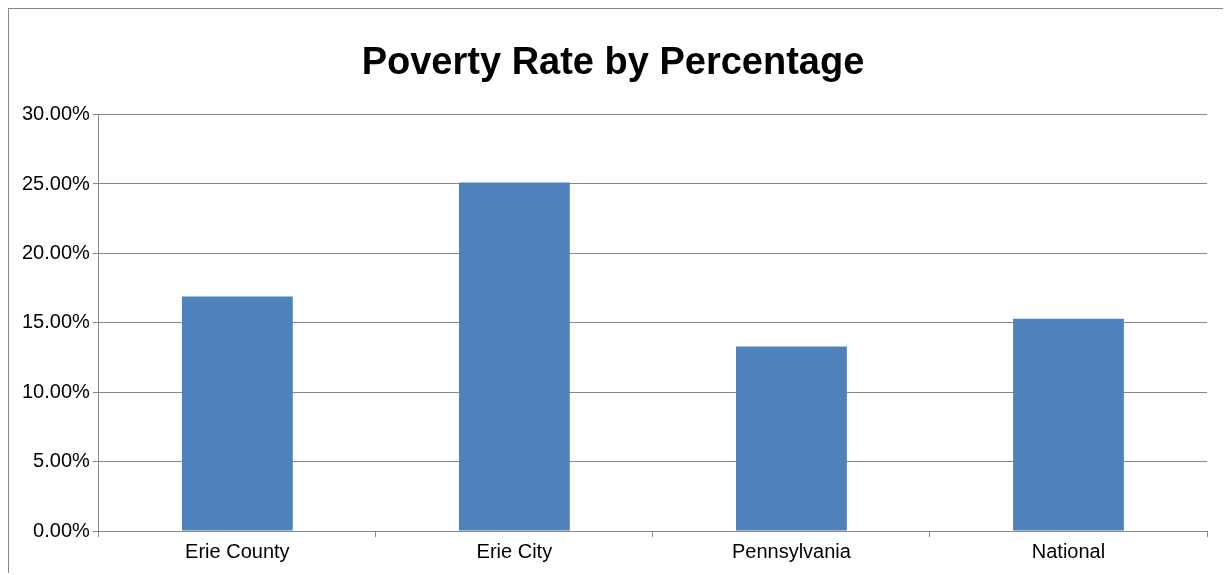 The height and width of the screenshot is (575, 1225). What do you see at coordinates (613, 61) in the screenshot?
I see `chart-title: Poverty Rate by Percentage` at bounding box center [613, 61].